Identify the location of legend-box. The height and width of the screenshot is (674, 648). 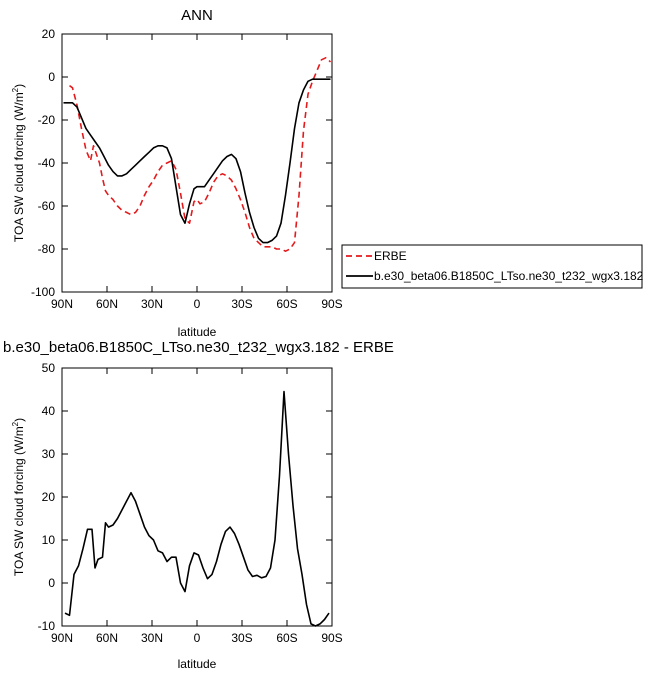
(492, 266).